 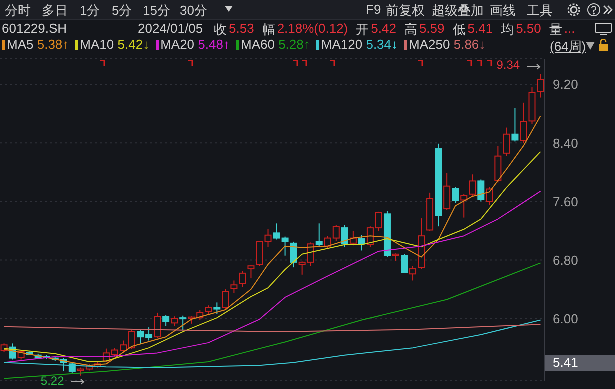 What do you see at coordinates (405, 11) in the screenshot?
I see `text: 前复权` at bounding box center [405, 11].